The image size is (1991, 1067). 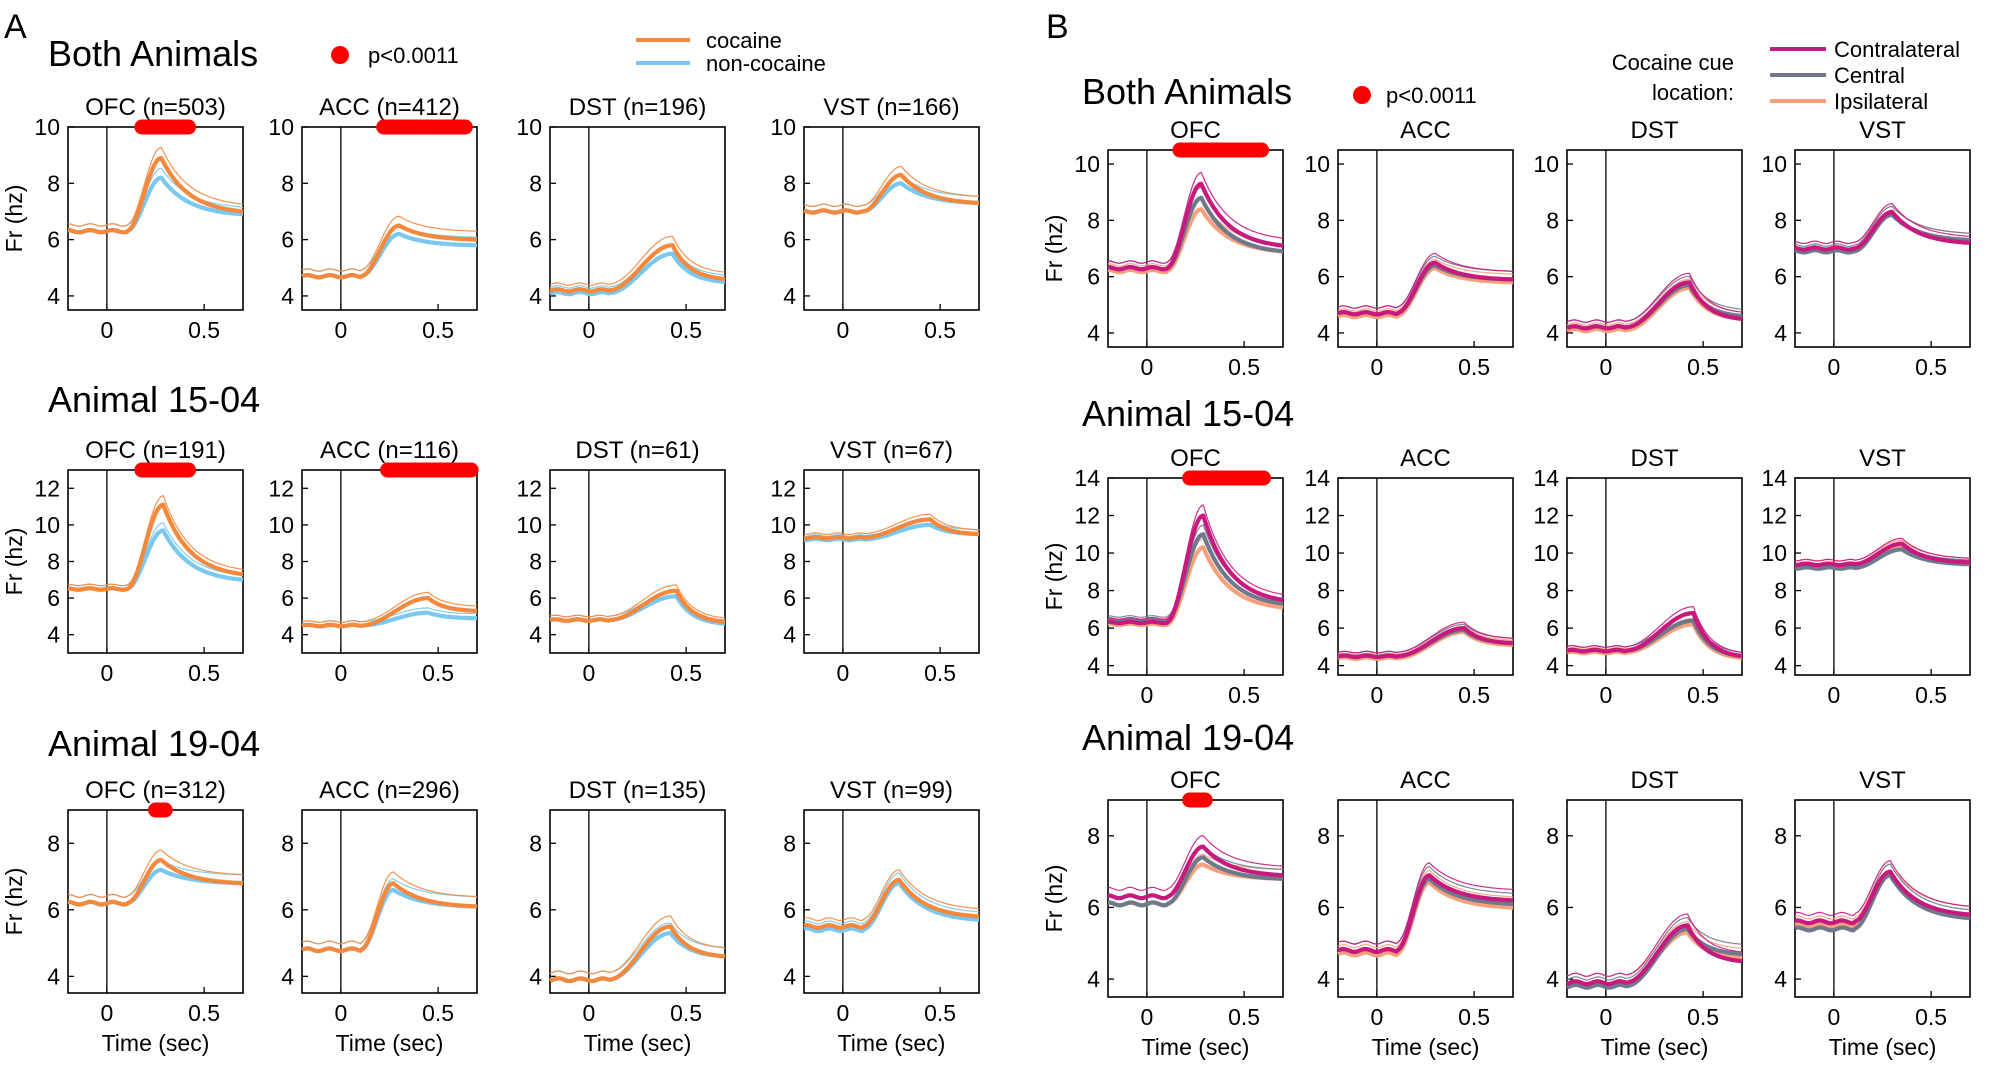 I want to click on chart-b-animal-19-04-acc-ytick-label: 4, so click(x=1323, y=979).